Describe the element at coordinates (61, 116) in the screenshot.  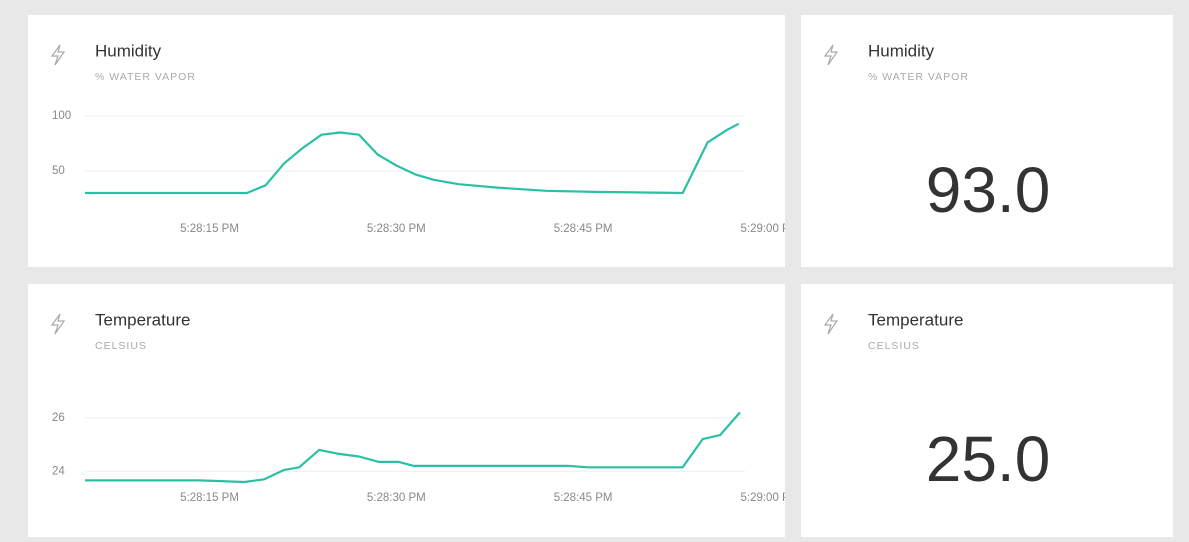
I see `y-tick-label: 100` at that location.